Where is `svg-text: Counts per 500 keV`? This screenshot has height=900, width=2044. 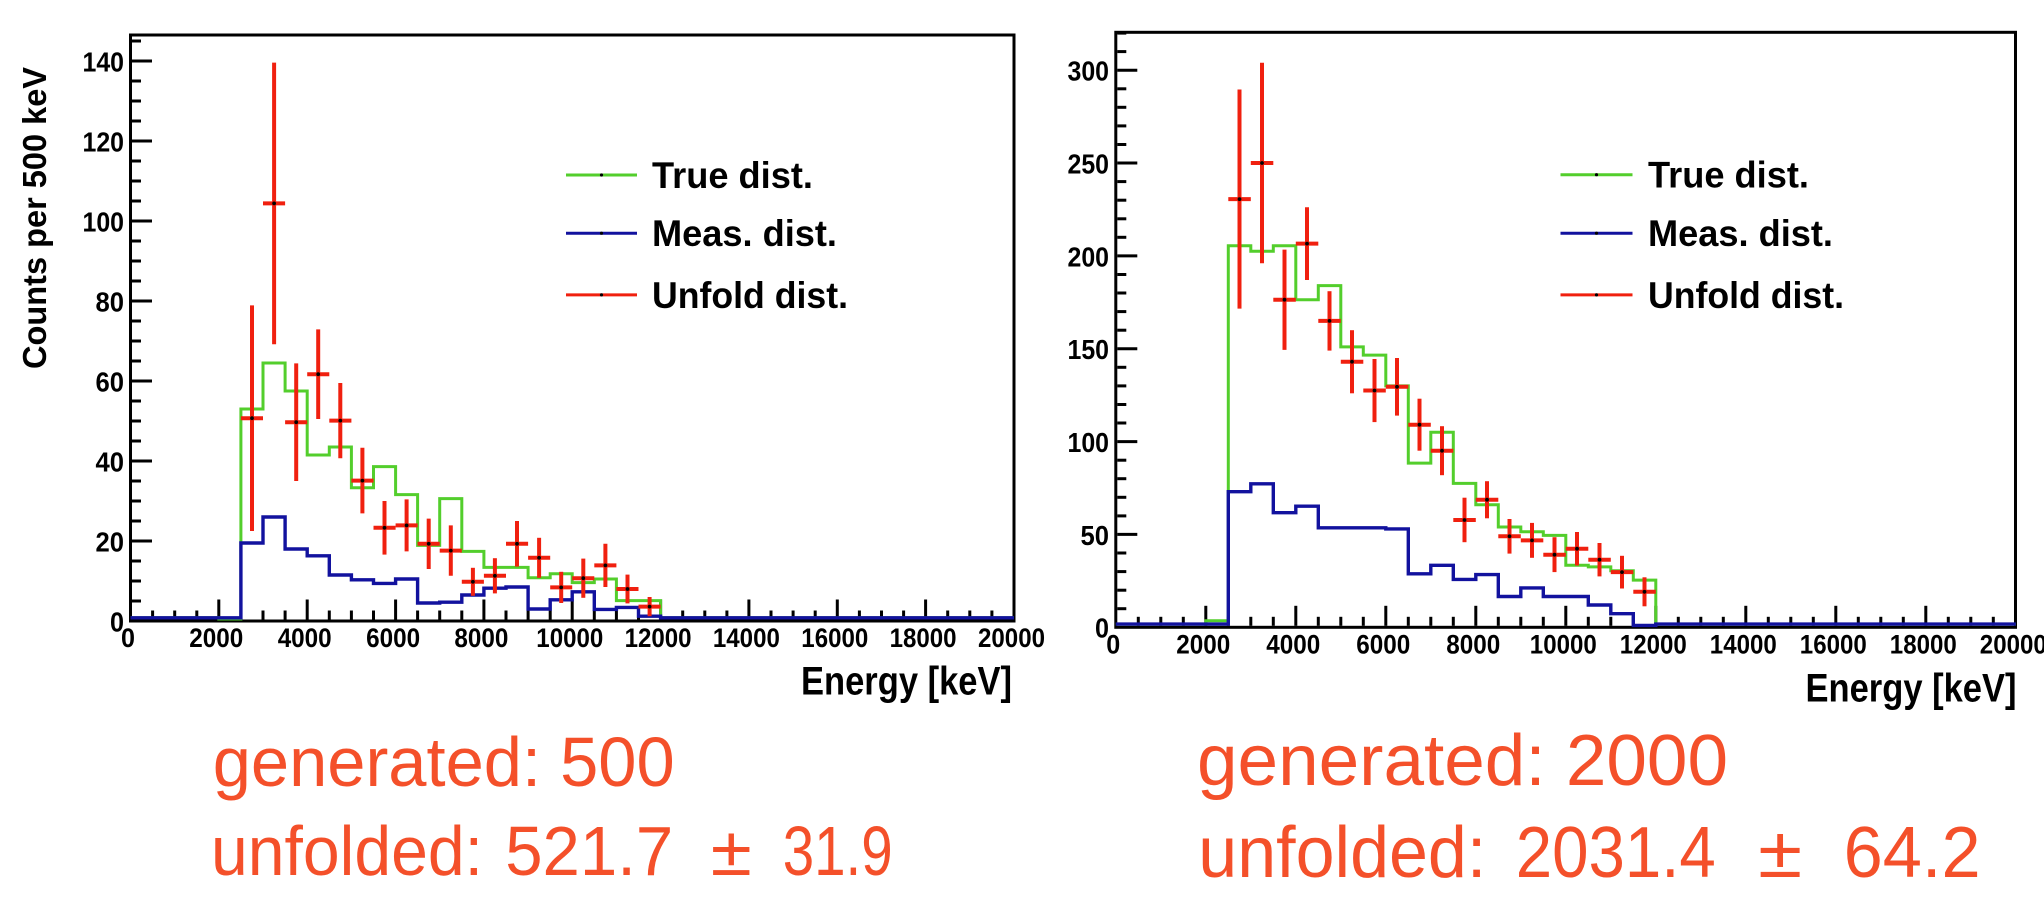 svg-text: Counts per 500 keV is located at coordinates (34, 218).